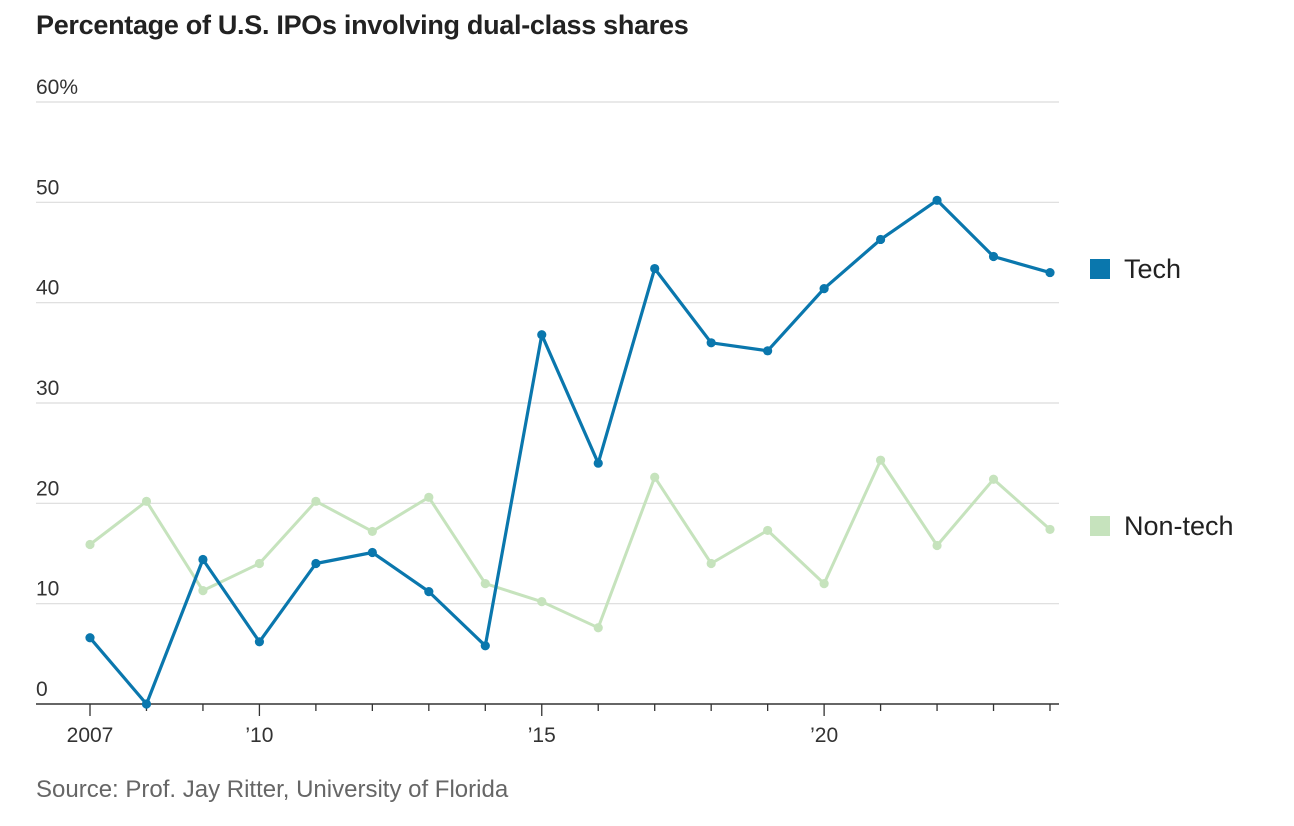  I want to click on legend: Tech Non-tech, so click(1162, 397).